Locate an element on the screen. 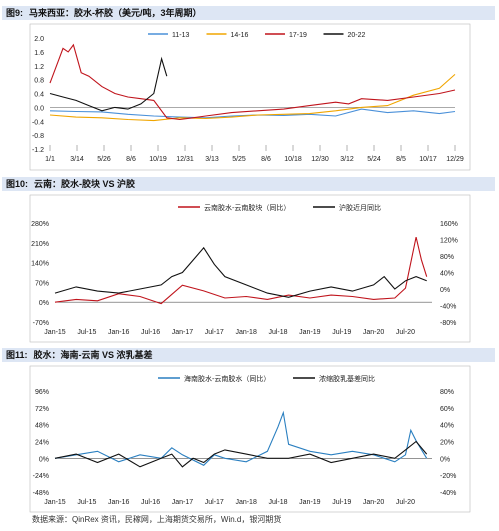 This screenshot has height=531, width=499. y-right-tick-label: -20% is located at coordinates (448, 476).